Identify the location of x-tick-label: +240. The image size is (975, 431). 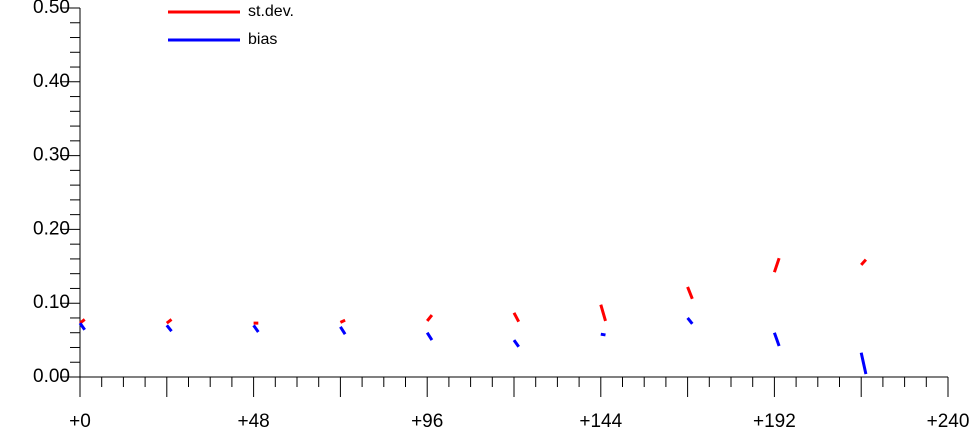
(948, 421).